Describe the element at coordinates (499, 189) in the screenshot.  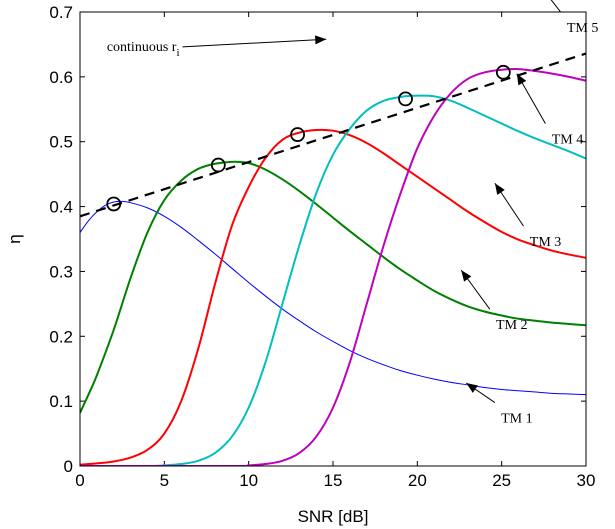
I see `annotation-arrow-tm-3-head` at that location.